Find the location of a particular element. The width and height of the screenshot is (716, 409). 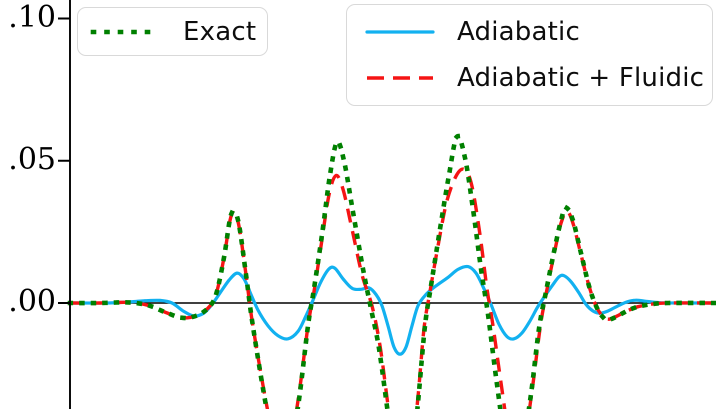

legend-box-main: Adiabatic Adiabatic + Fluidic is located at coordinates (529, 55).